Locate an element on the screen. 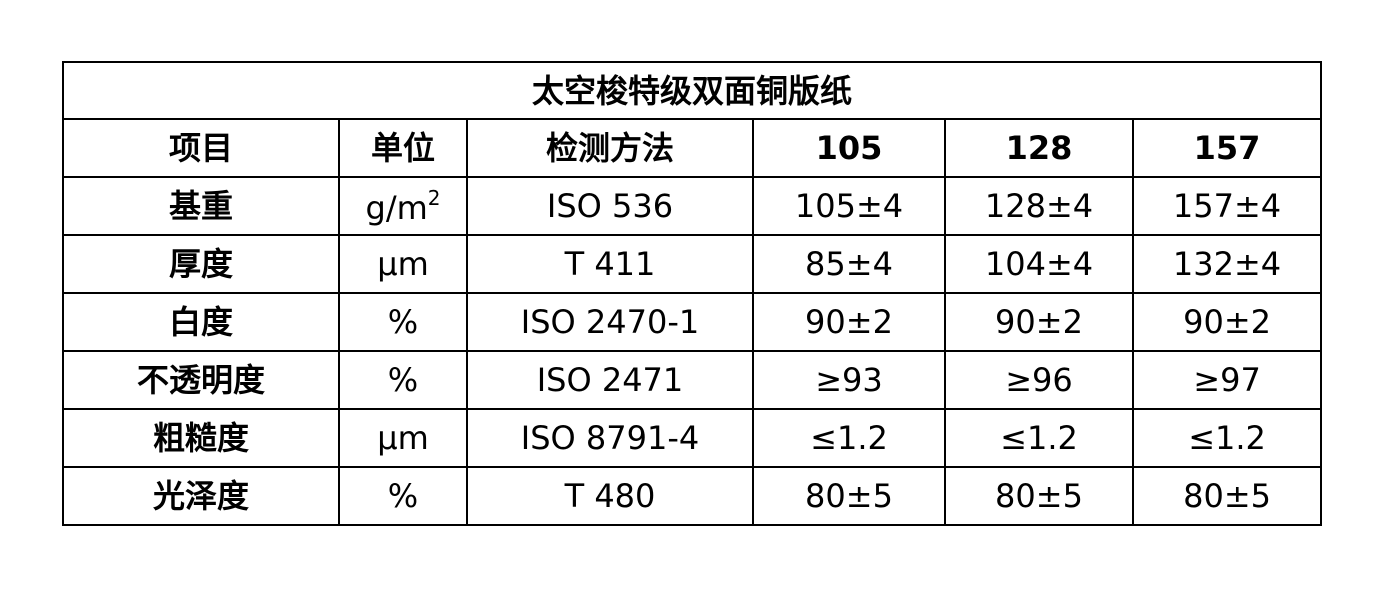 This screenshot has width=1382, height=603. item-cell-text: 基重 is located at coordinates (200, 206).